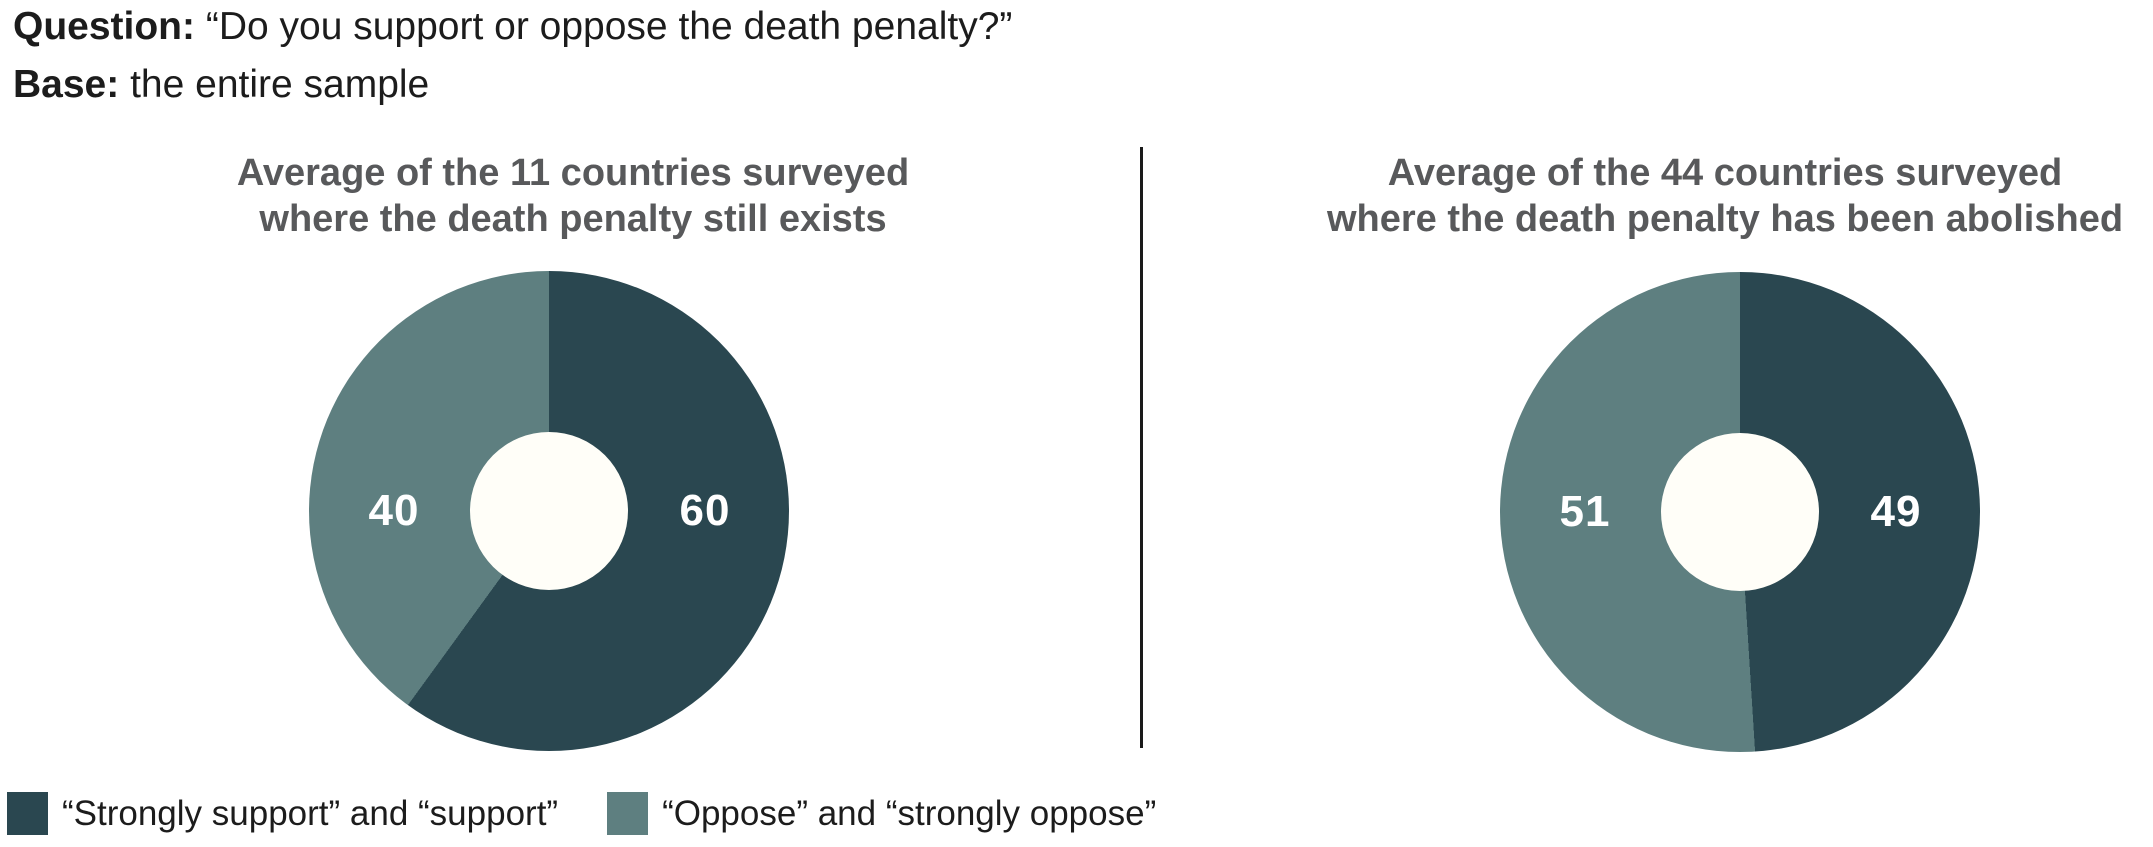 The width and height of the screenshot is (2153, 847). I want to click on vertical-divider, so click(1141, 447).